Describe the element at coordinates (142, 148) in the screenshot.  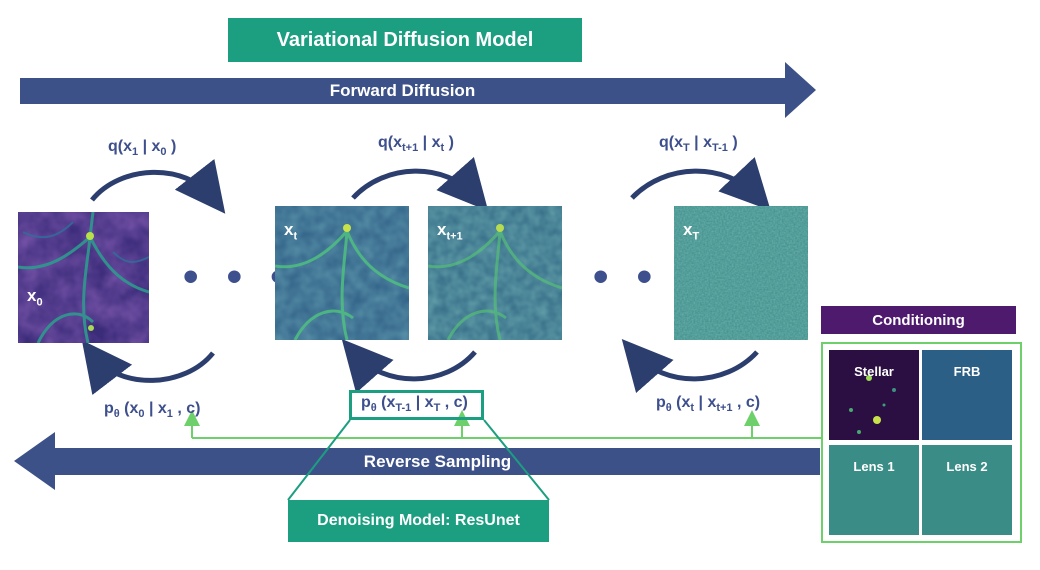
I see `forward-eq-1: q(x1 | x0 )` at that location.